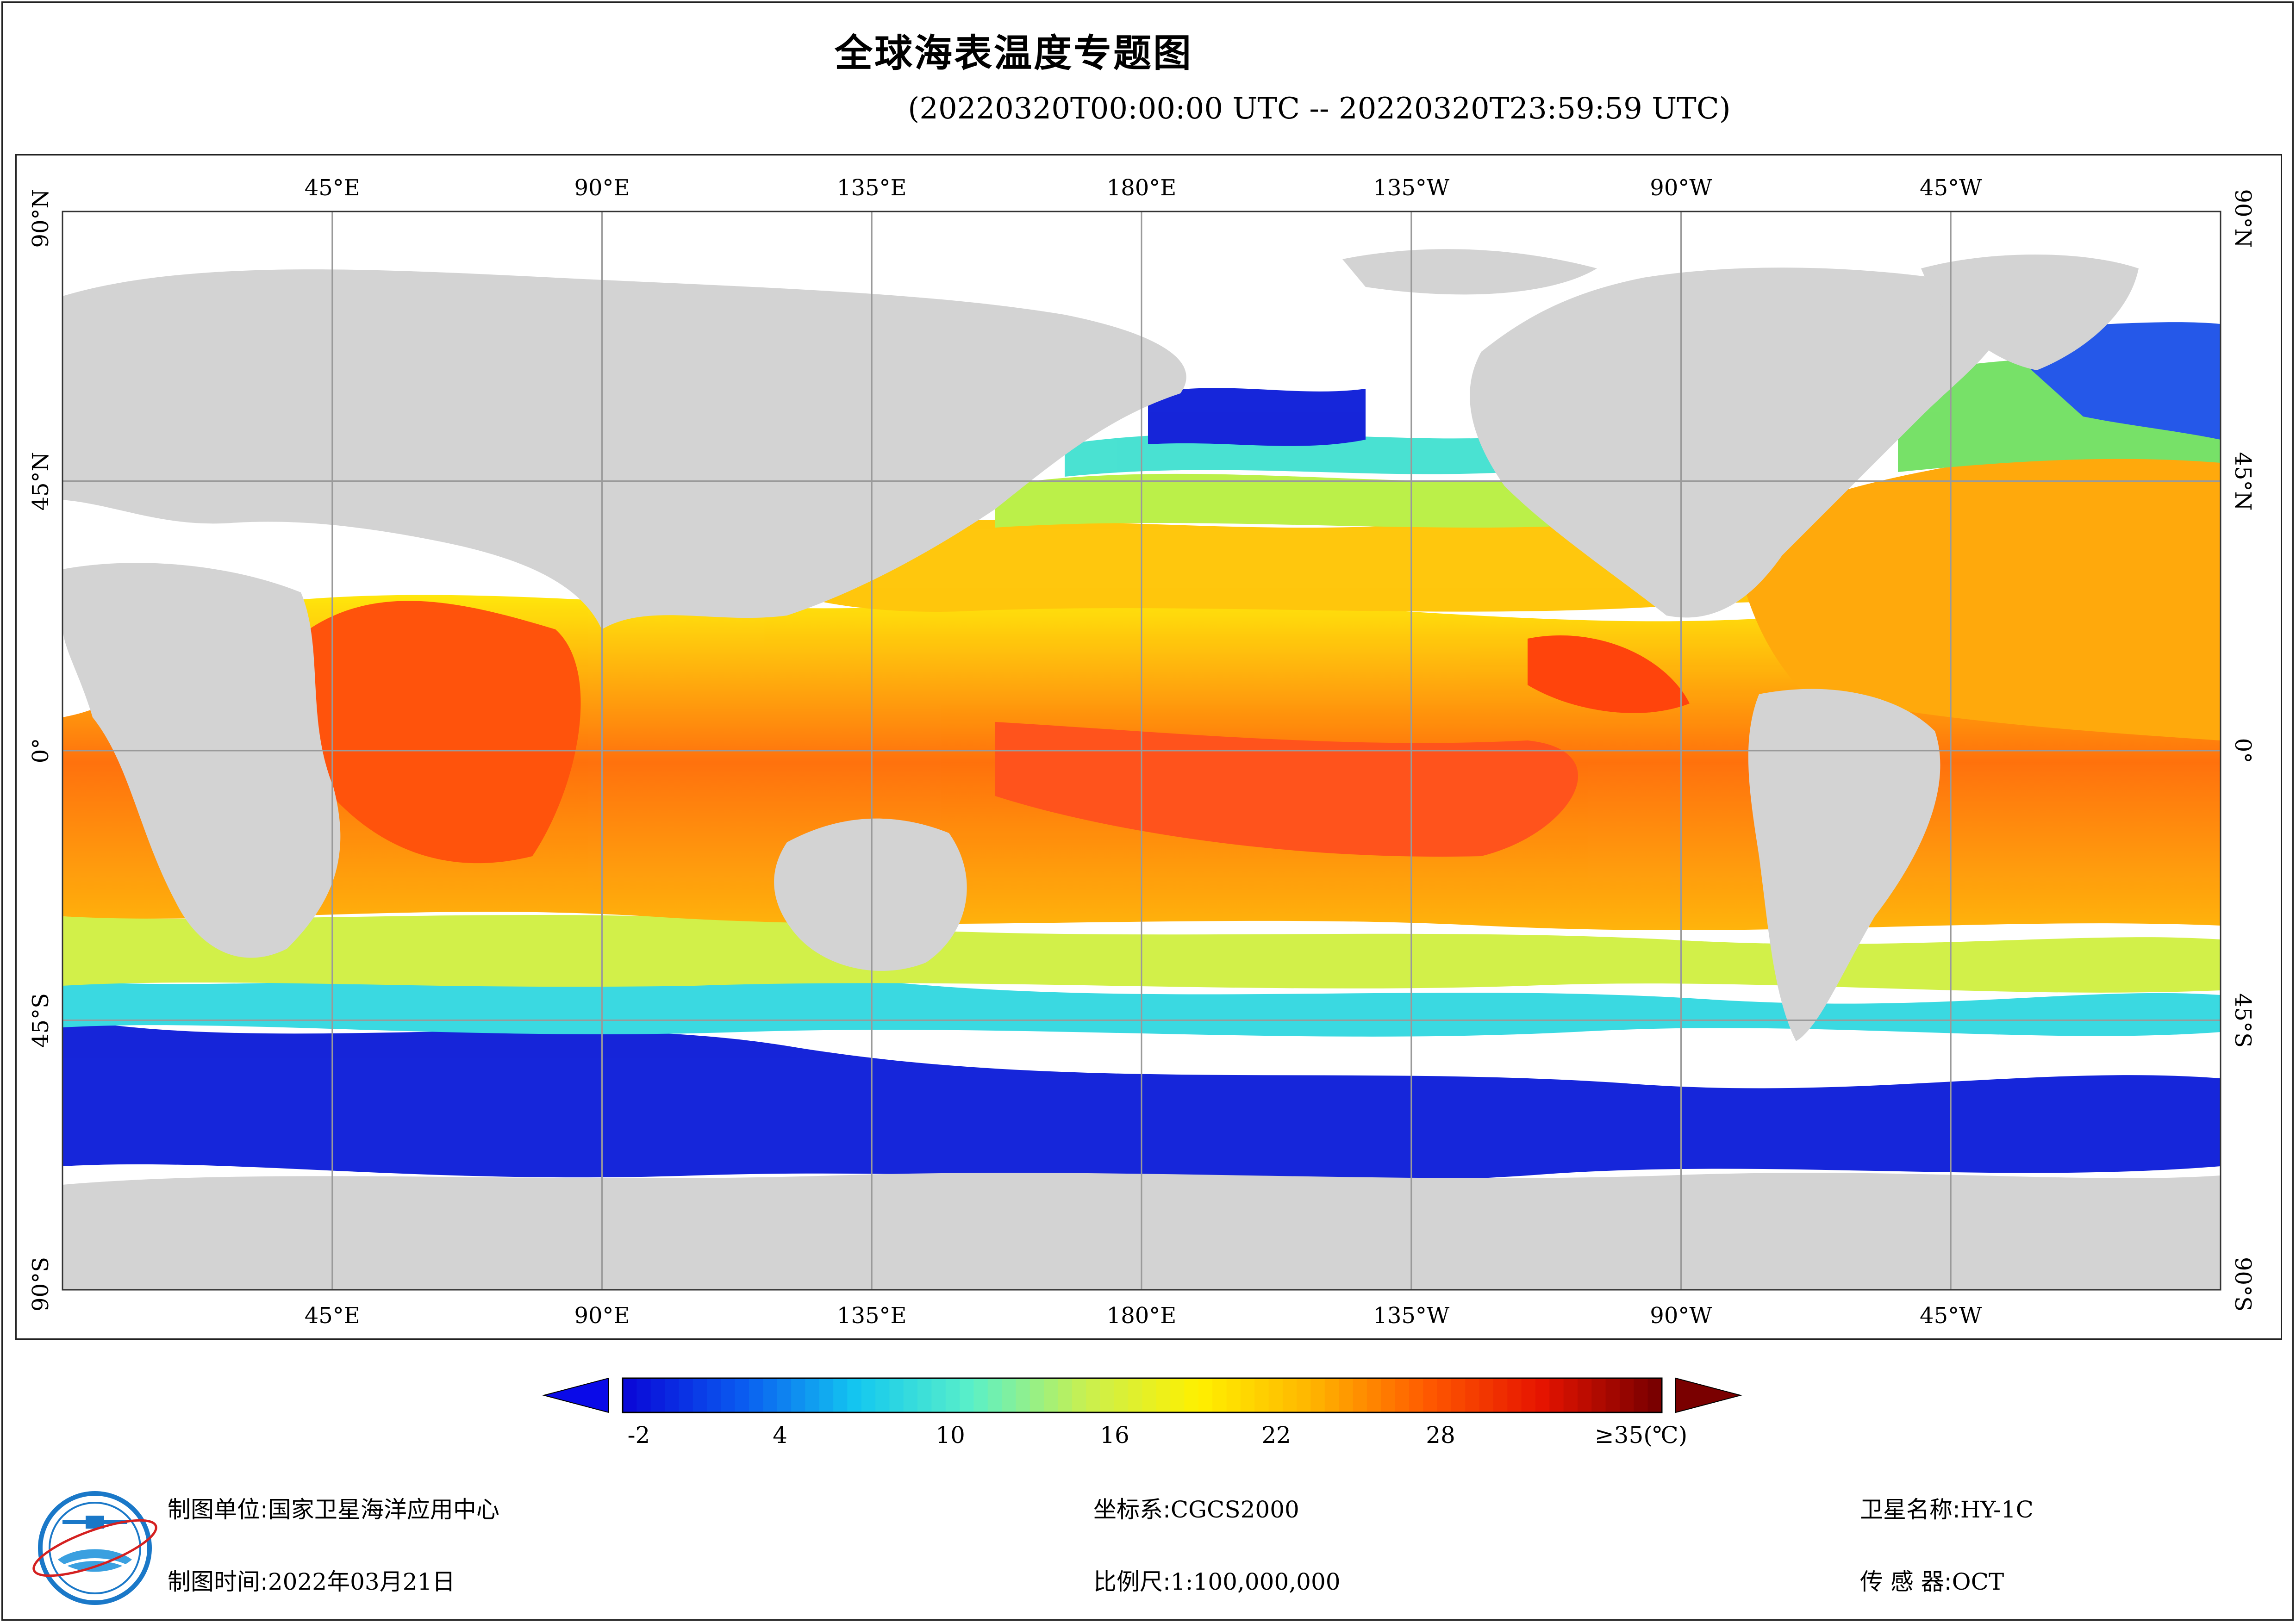 Image resolution: width=2296 pixels, height=1623 pixels. Describe the element at coordinates (1681, 188) in the screenshot. I see `lon-label: 90°W` at that location.